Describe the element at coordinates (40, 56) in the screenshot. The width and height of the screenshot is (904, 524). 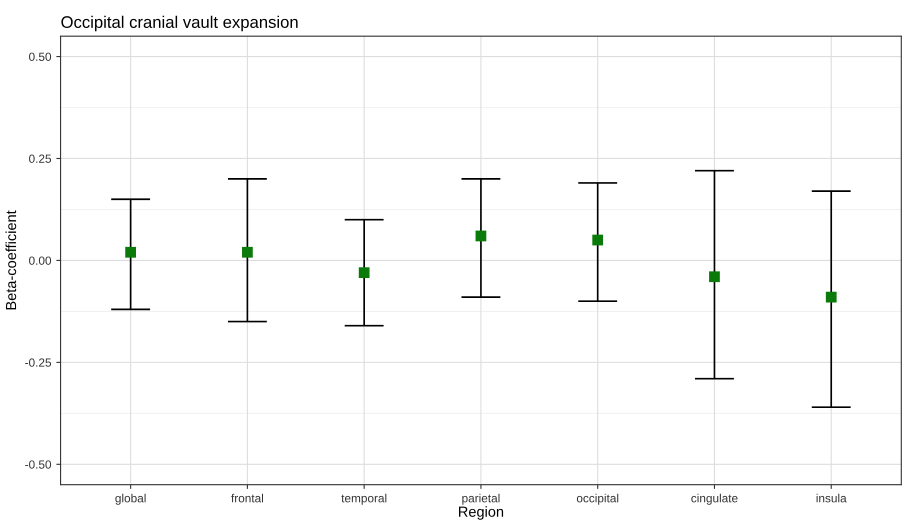
I see `y-tick-label: 0.50` at that location.